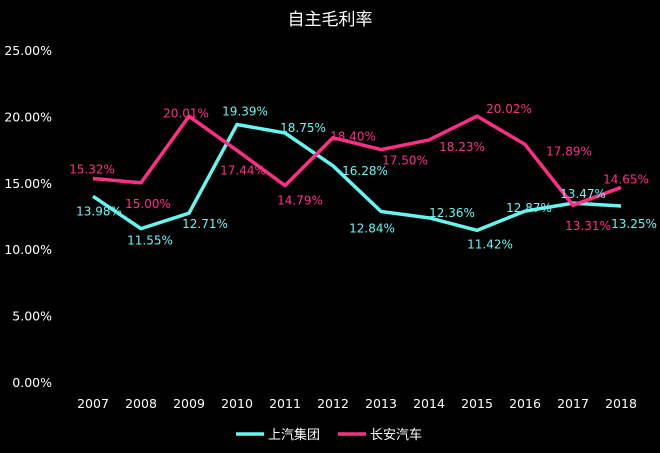 The height and width of the screenshot is (453, 660). I want to click on data-label: 12.84%, so click(372, 228).